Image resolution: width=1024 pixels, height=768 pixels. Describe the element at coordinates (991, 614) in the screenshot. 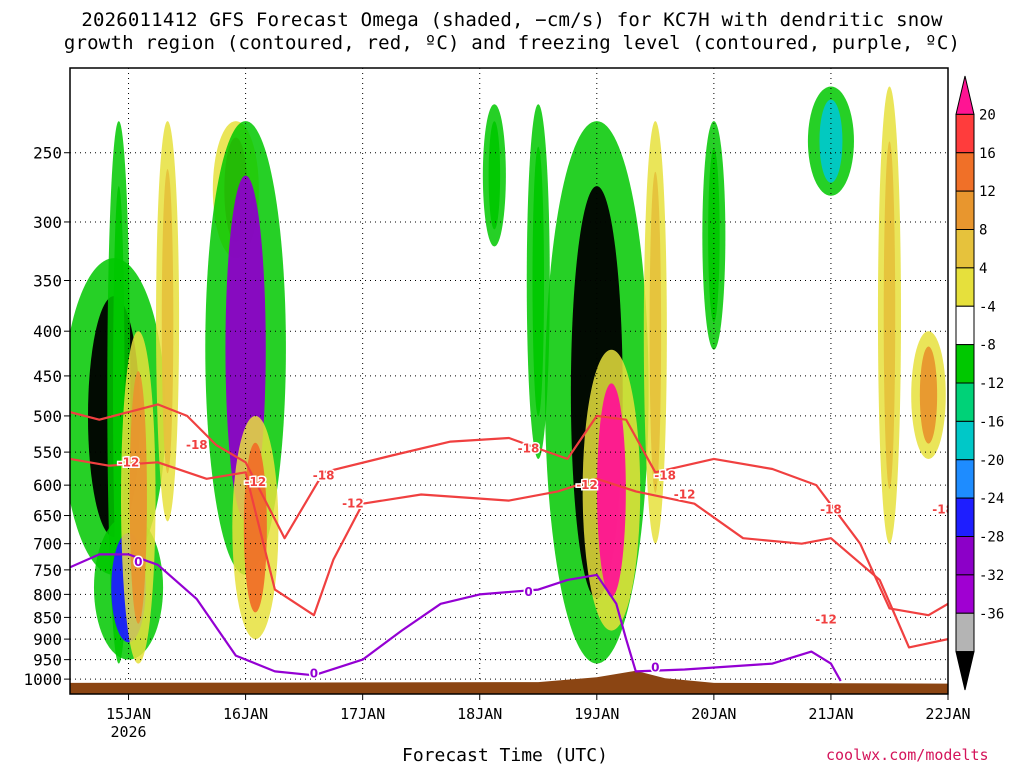

I see `colorbar-label: -36` at that location.